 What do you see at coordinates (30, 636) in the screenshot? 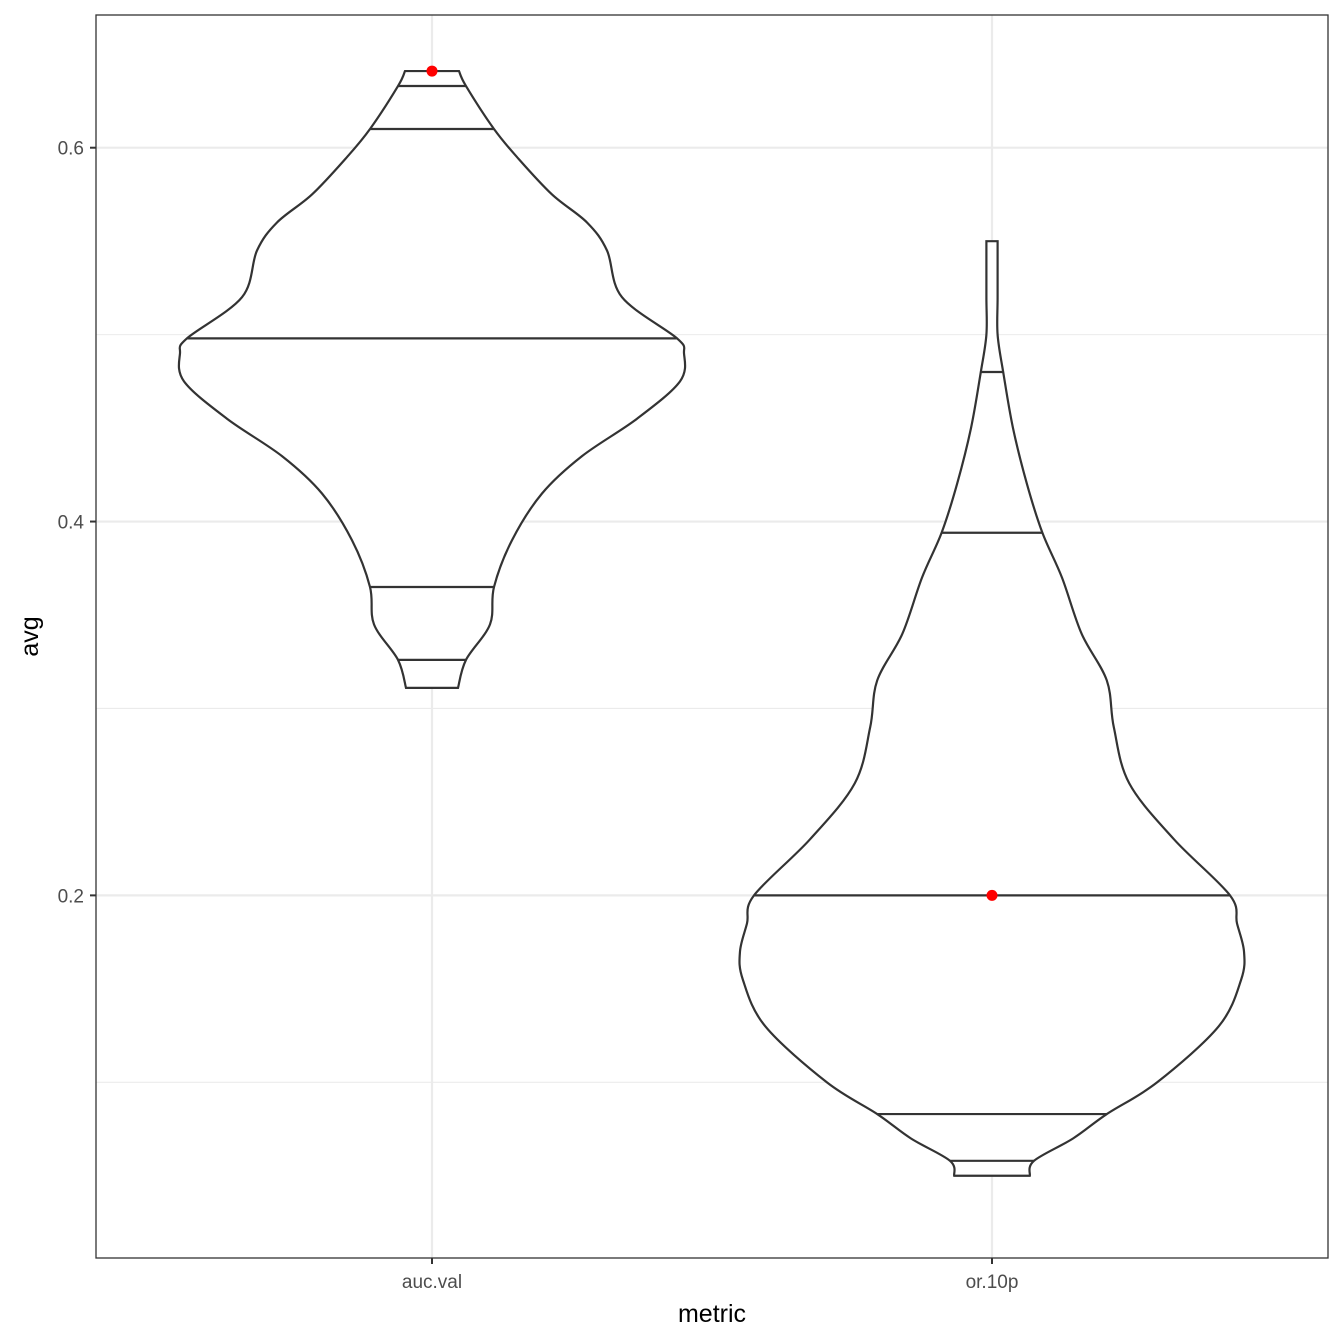
I see `y-axis-title: avg` at bounding box center [30, 636].